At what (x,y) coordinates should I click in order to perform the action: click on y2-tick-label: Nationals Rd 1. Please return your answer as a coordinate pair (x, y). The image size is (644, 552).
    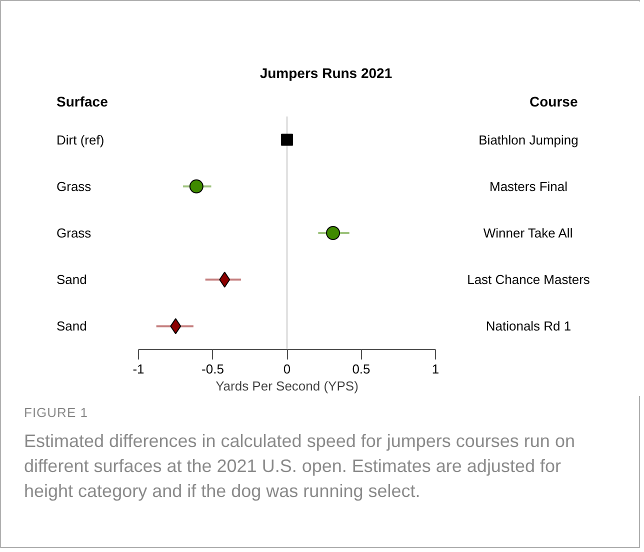
    Looking at the image, I should click on (529, 326).